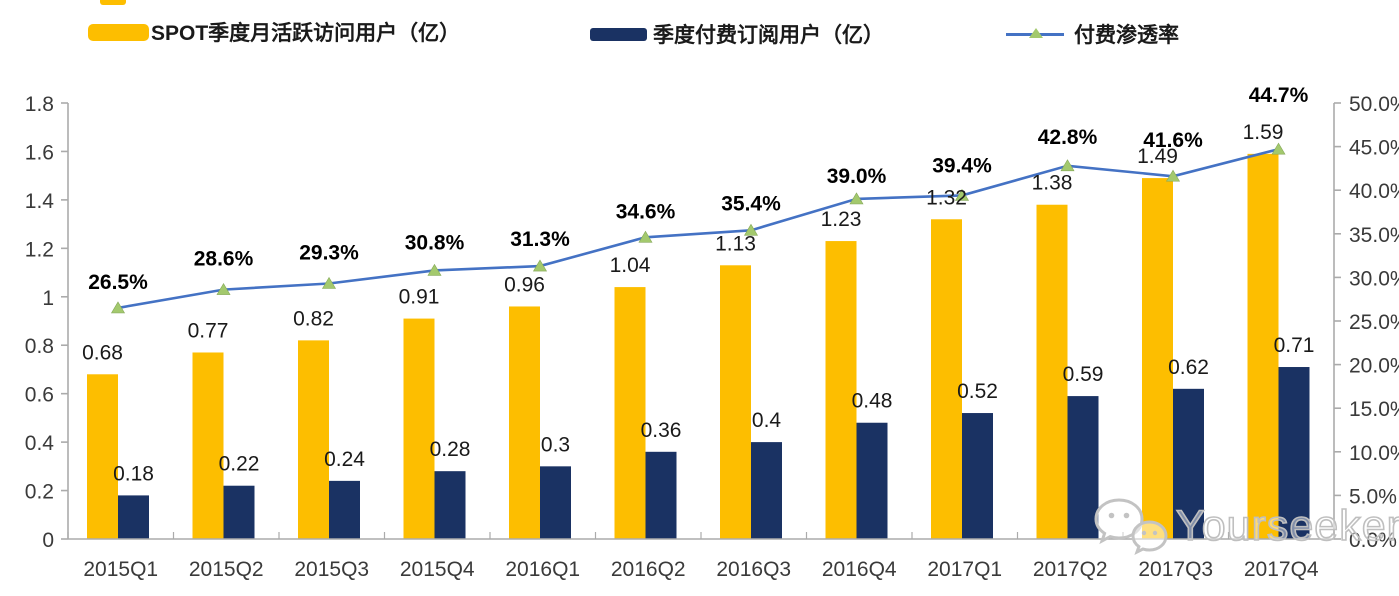 The image size is (1399, 596). What do you see at coordinates (40, 201) in the screenshot?
I see `y-axis-tick-label: 1.4` at bounding box center [40, 201].